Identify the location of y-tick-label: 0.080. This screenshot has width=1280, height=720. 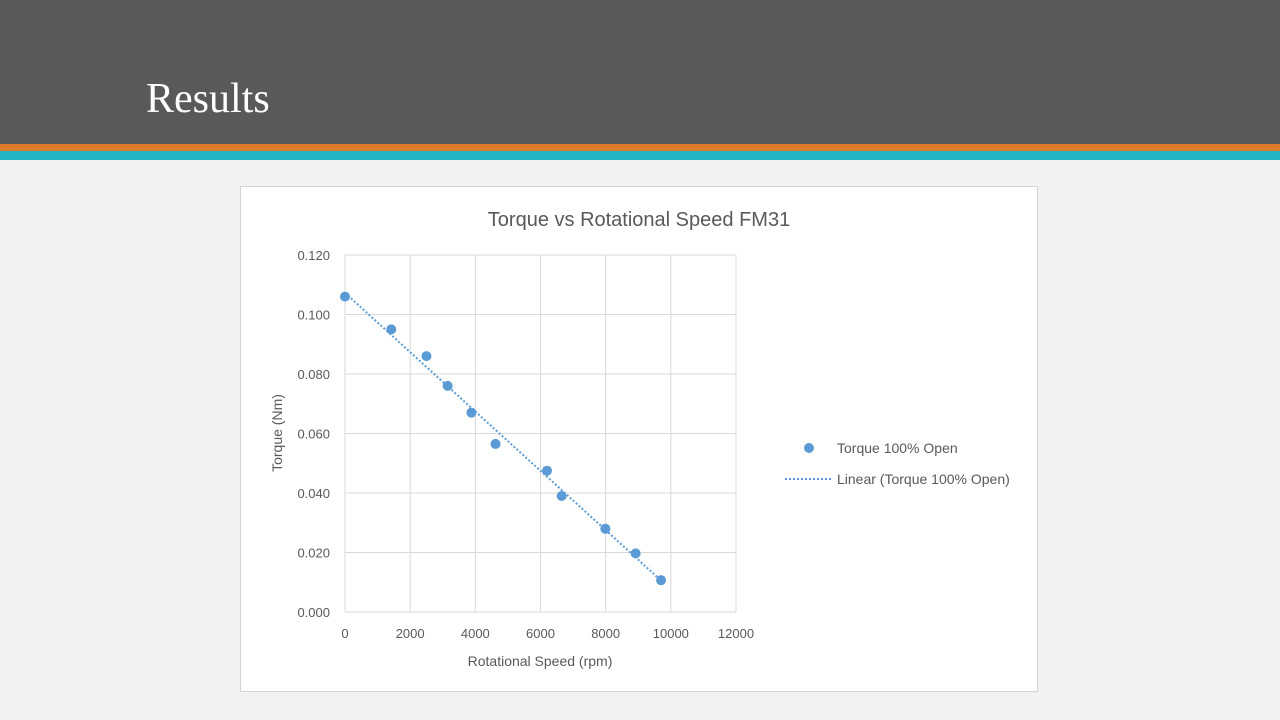
(313, 374).